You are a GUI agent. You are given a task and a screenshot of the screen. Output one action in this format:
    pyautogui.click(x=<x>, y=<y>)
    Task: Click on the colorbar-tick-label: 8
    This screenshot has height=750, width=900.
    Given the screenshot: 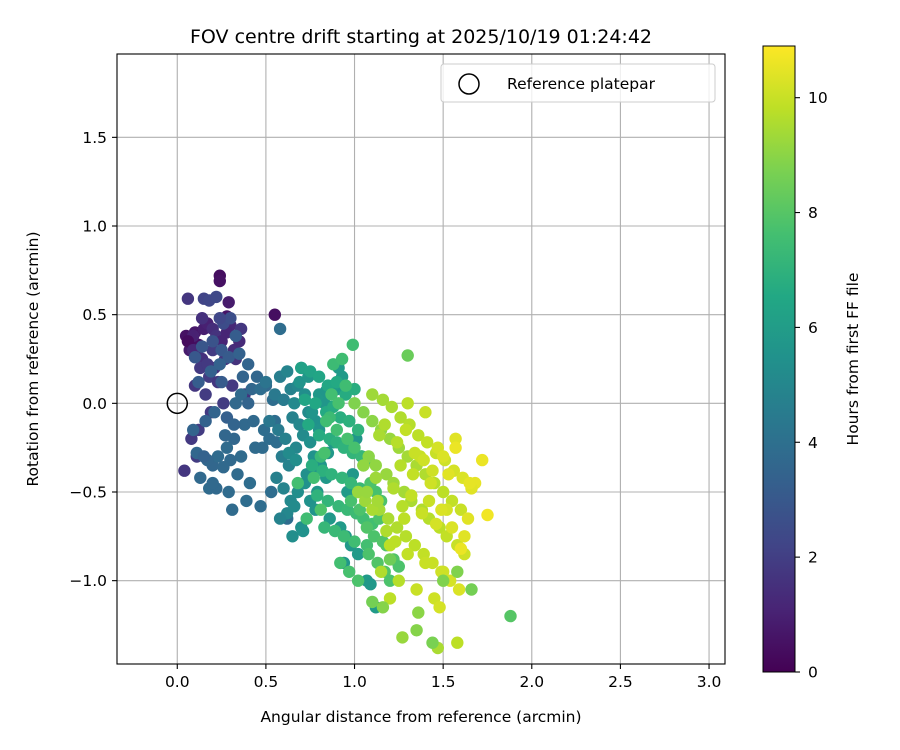 What is the action you would take?
    pyautogui.click(x=813, y=213)
    